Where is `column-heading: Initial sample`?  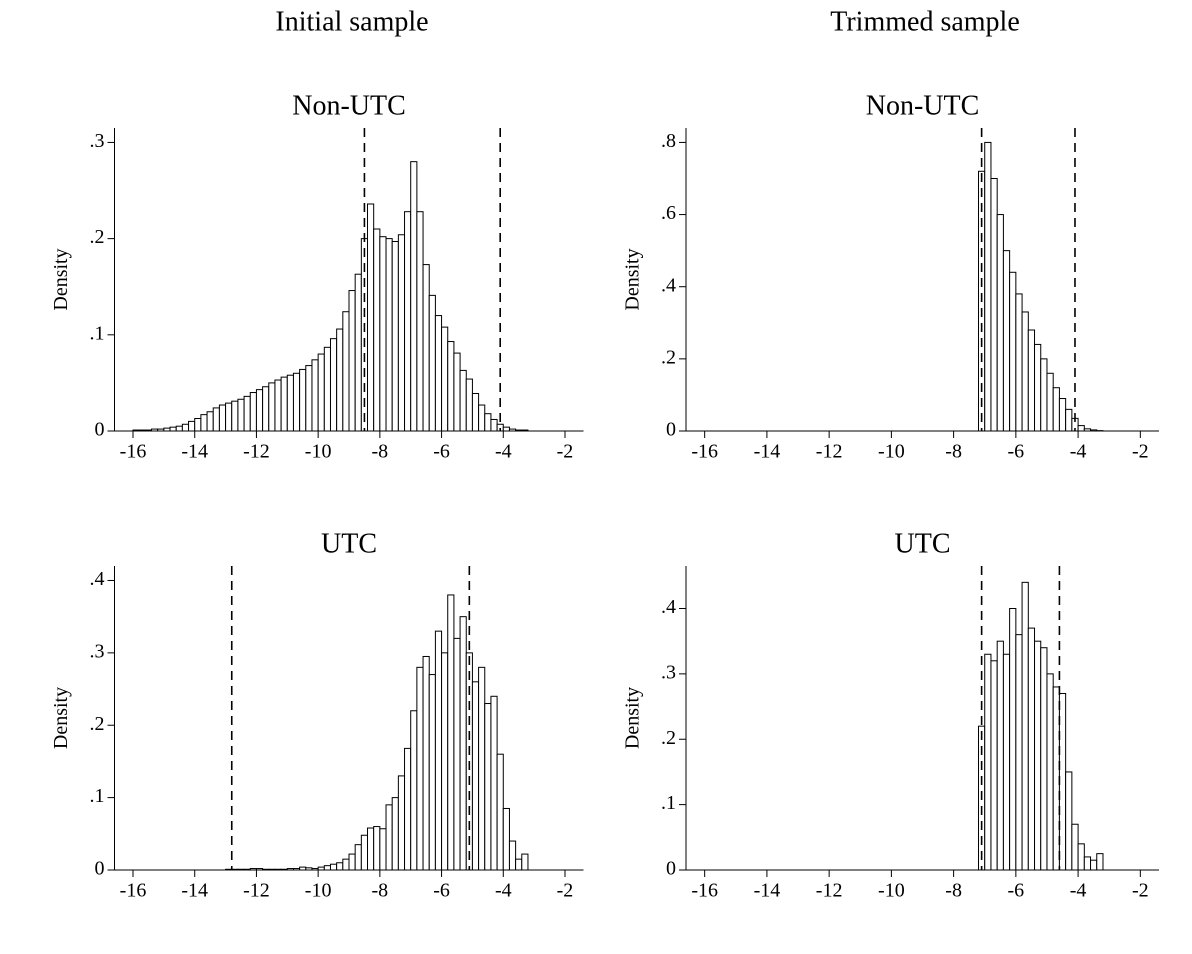
column-heading: Initial sample is located at coordinates (351, 21).